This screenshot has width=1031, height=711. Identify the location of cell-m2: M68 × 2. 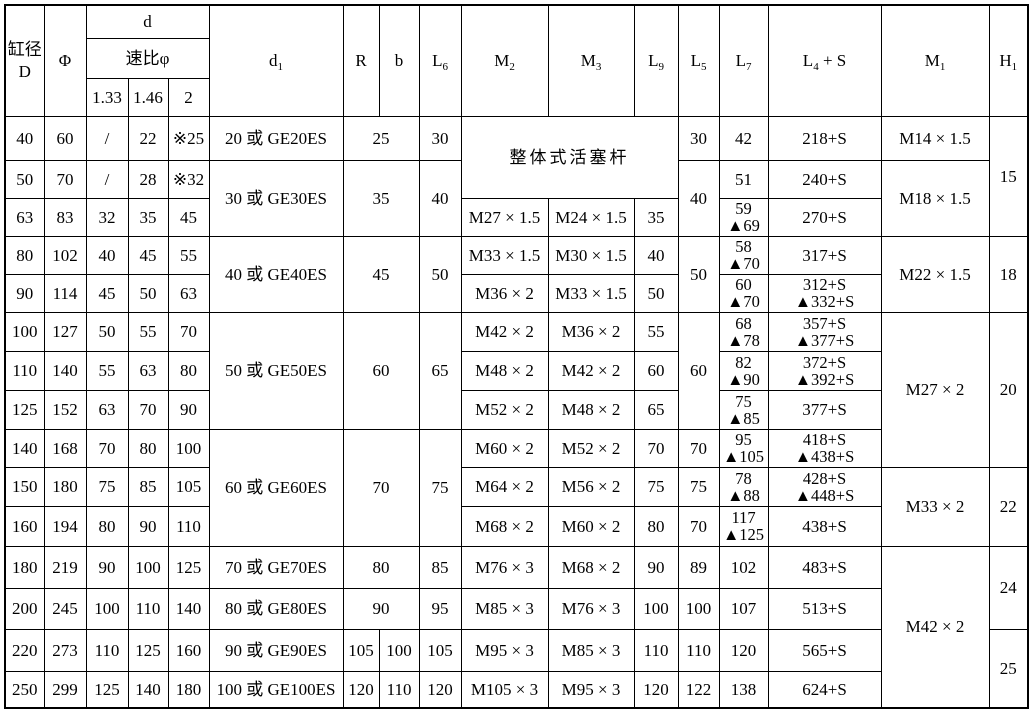
(504, 526).